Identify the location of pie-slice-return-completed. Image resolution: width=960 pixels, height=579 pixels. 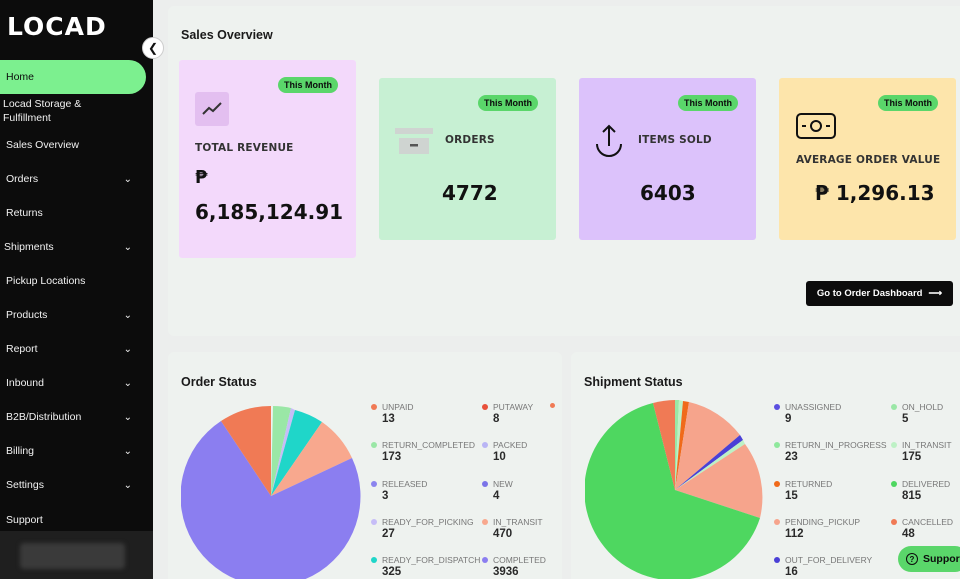
(281, 451).